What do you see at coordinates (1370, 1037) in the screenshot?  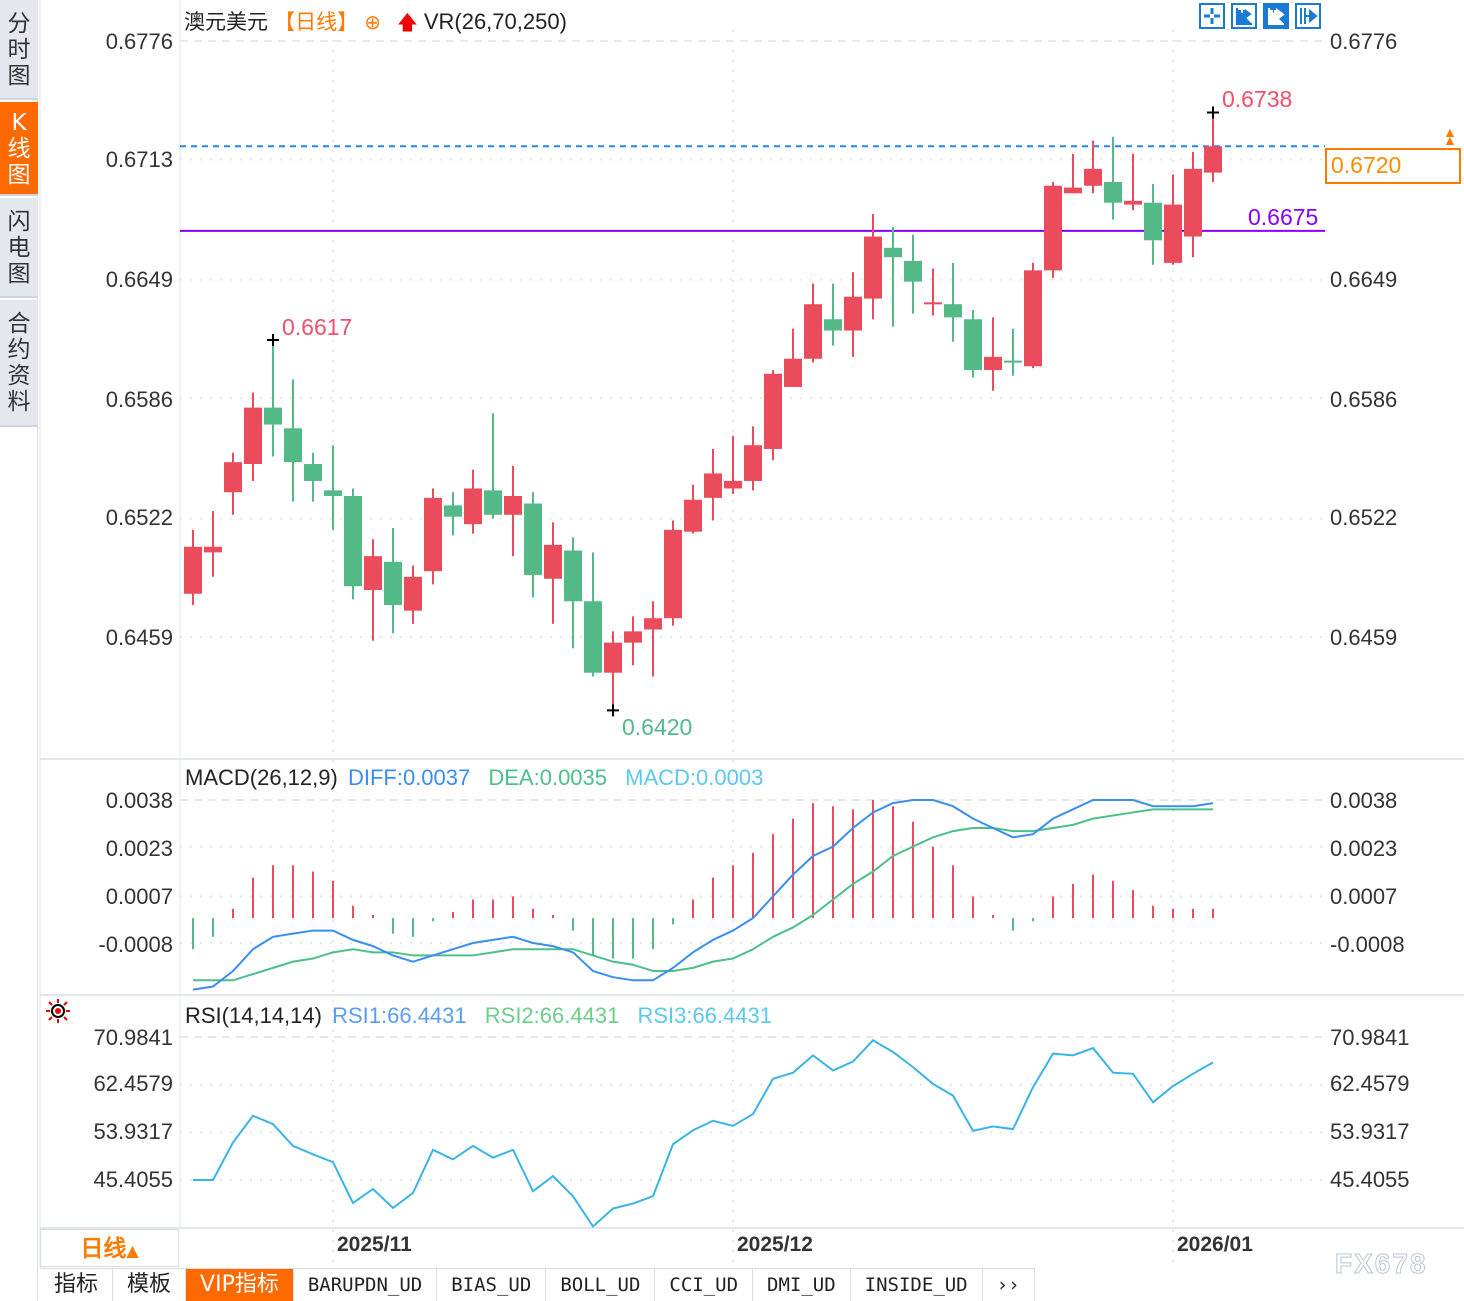 I see `rsi-y-tick-right: 70.9841` at bounding box center [1370, 1037].